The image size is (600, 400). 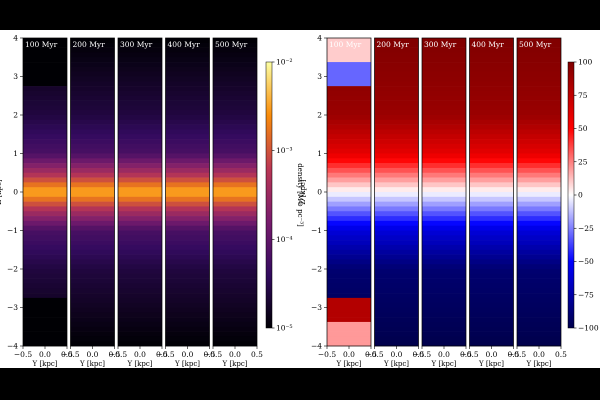 What do you see at coordinates (269, 195) in the screenshot?
I see `colorbar` at bounding box center [269, 195].